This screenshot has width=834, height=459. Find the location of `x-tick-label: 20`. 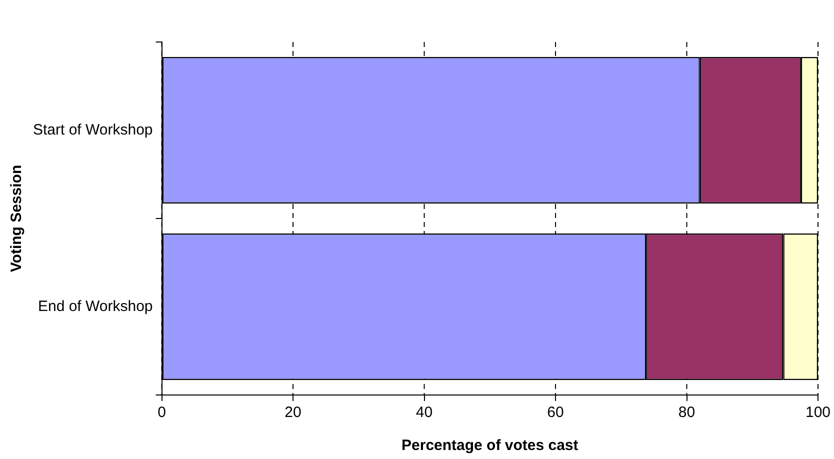

x-tick-label: 20 is located at coordinates (293, 413).